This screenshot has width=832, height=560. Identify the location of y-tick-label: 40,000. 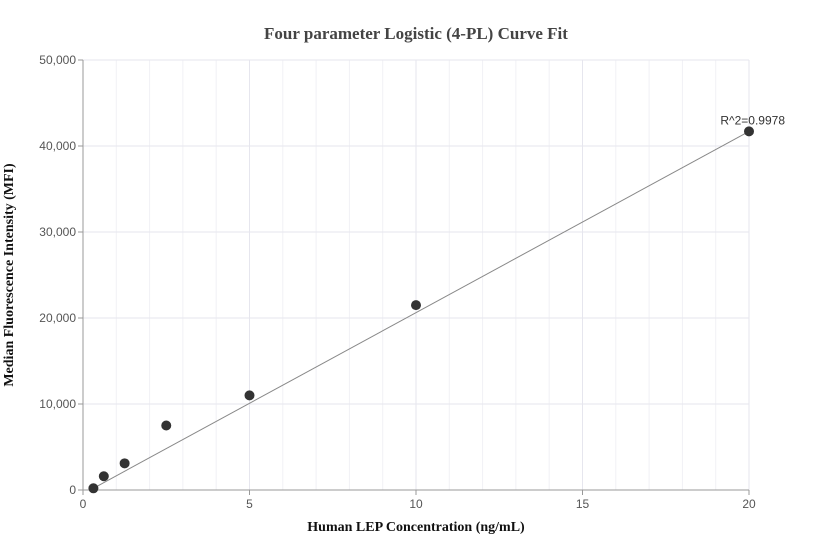
(57, 146).